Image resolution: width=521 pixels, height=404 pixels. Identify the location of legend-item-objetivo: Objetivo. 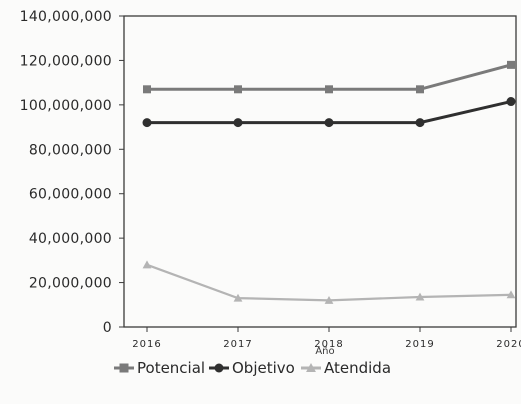
(252, 368).